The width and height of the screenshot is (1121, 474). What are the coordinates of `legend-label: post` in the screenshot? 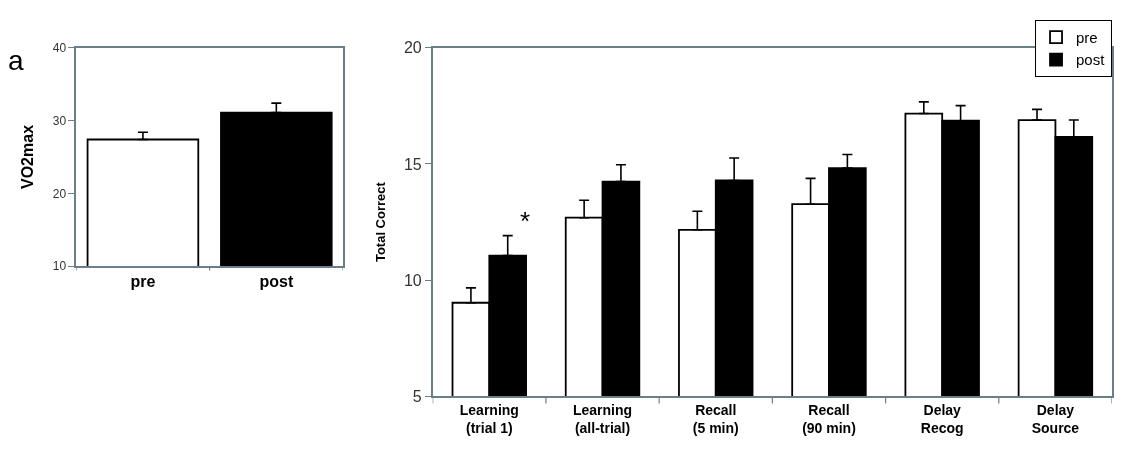 It's located at (1091, 60).